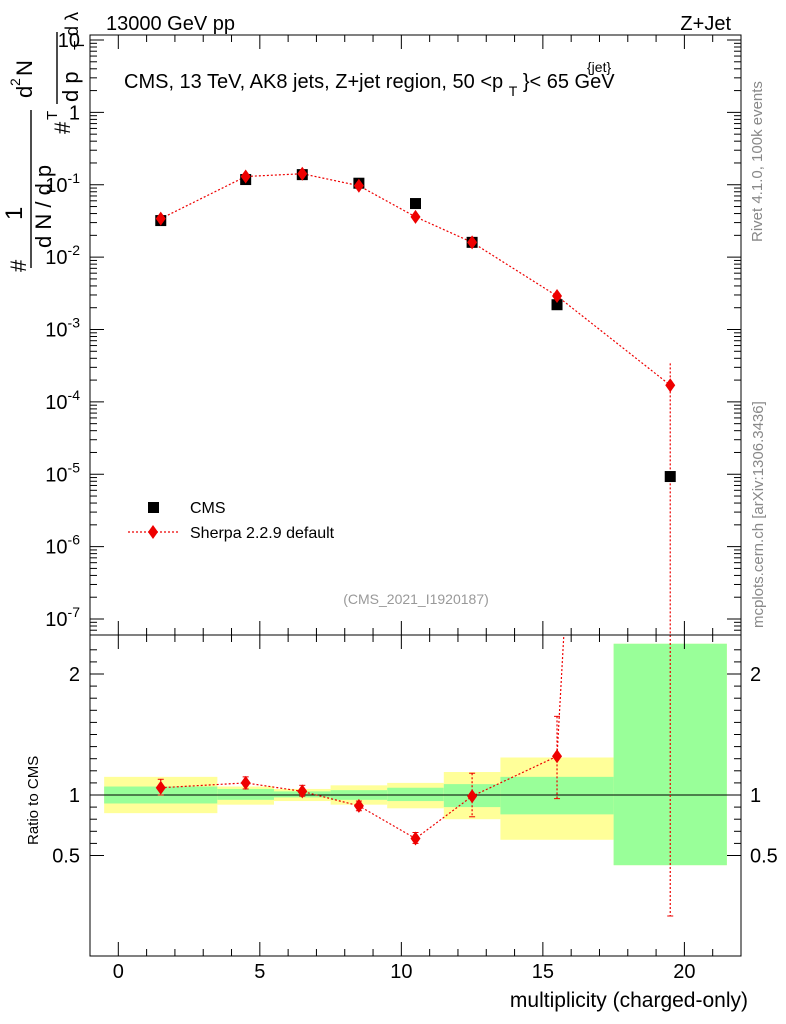 The width and height of the screenshot is (786, 1024). I want to click on y-tick-label: 10⁻², so click(62, 255).